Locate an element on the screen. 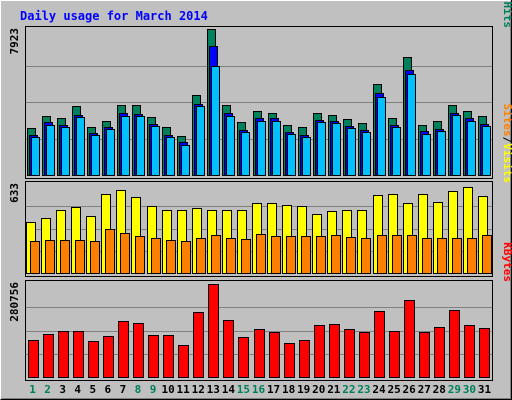  series-label: KBytes is located at coordinates (506, 262).